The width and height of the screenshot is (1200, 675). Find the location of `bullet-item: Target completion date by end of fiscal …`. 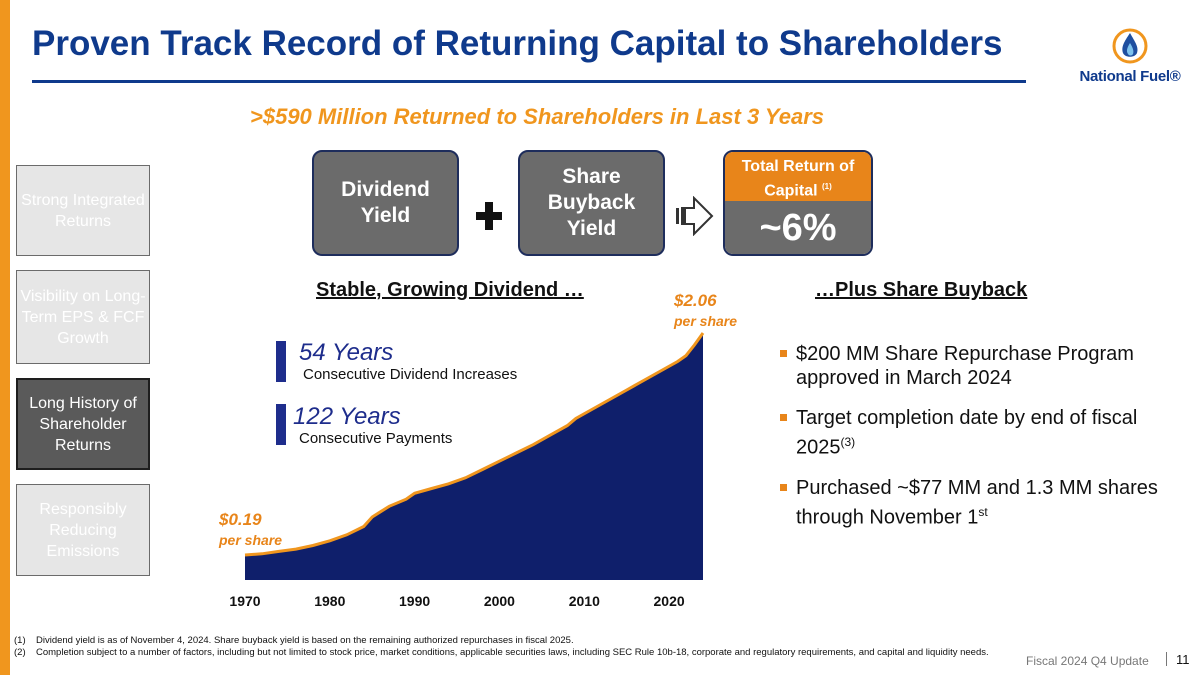

bullet-item: Target completion date by end of fiscal … is located at coordinates (978, 433).